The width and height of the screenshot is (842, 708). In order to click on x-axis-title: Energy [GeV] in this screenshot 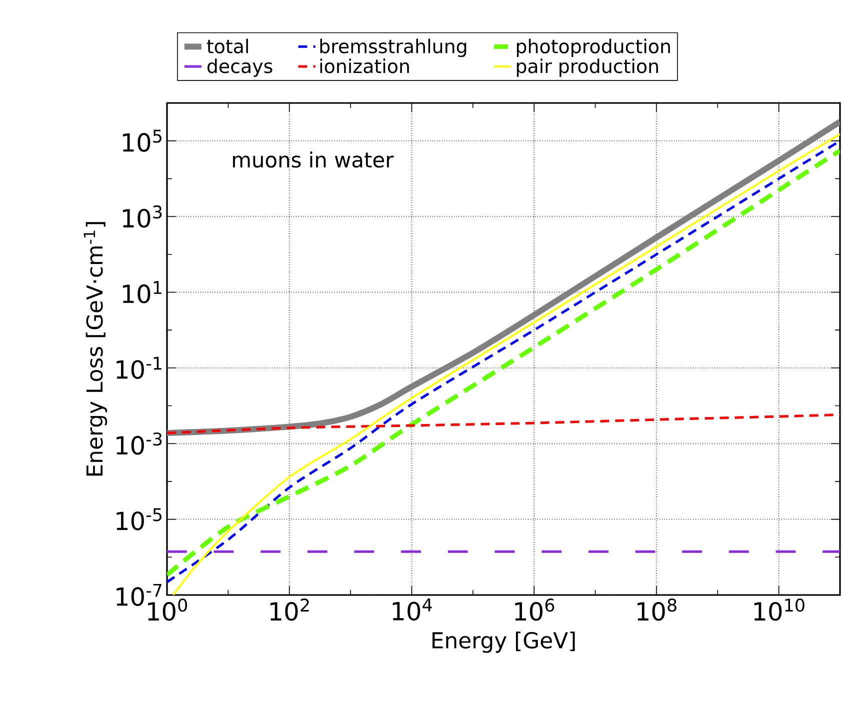, I will do `click(503, 642)`.